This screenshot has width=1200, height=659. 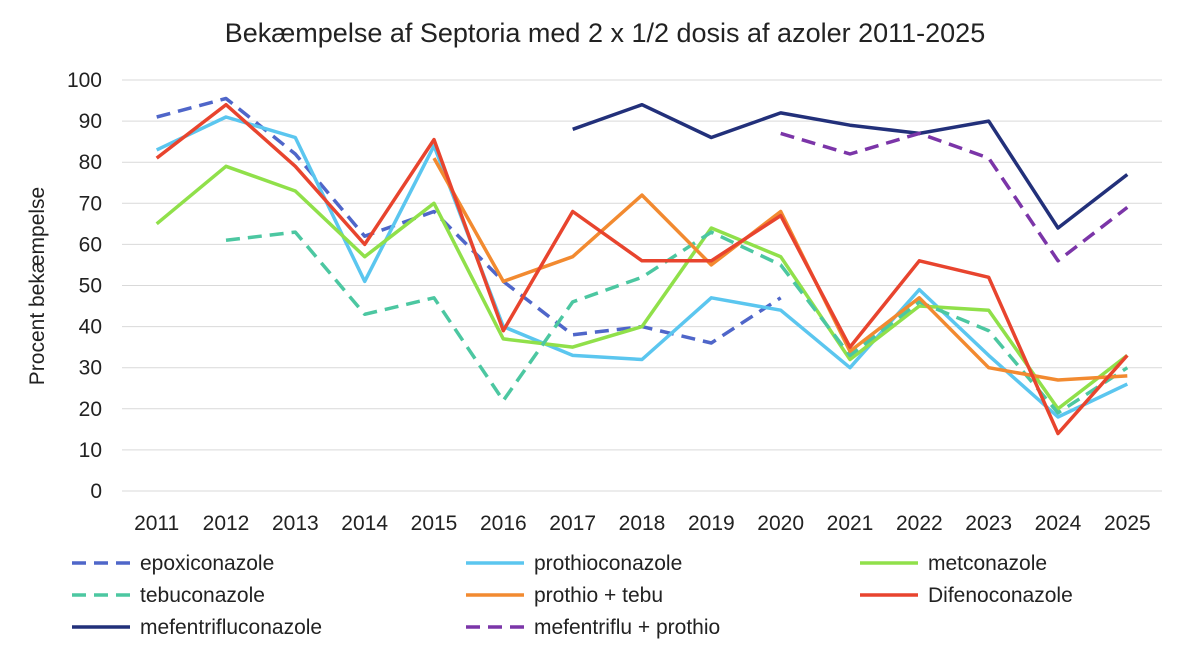 I want to click on legend-label: prothioconazole, so click(x=608, y=563).